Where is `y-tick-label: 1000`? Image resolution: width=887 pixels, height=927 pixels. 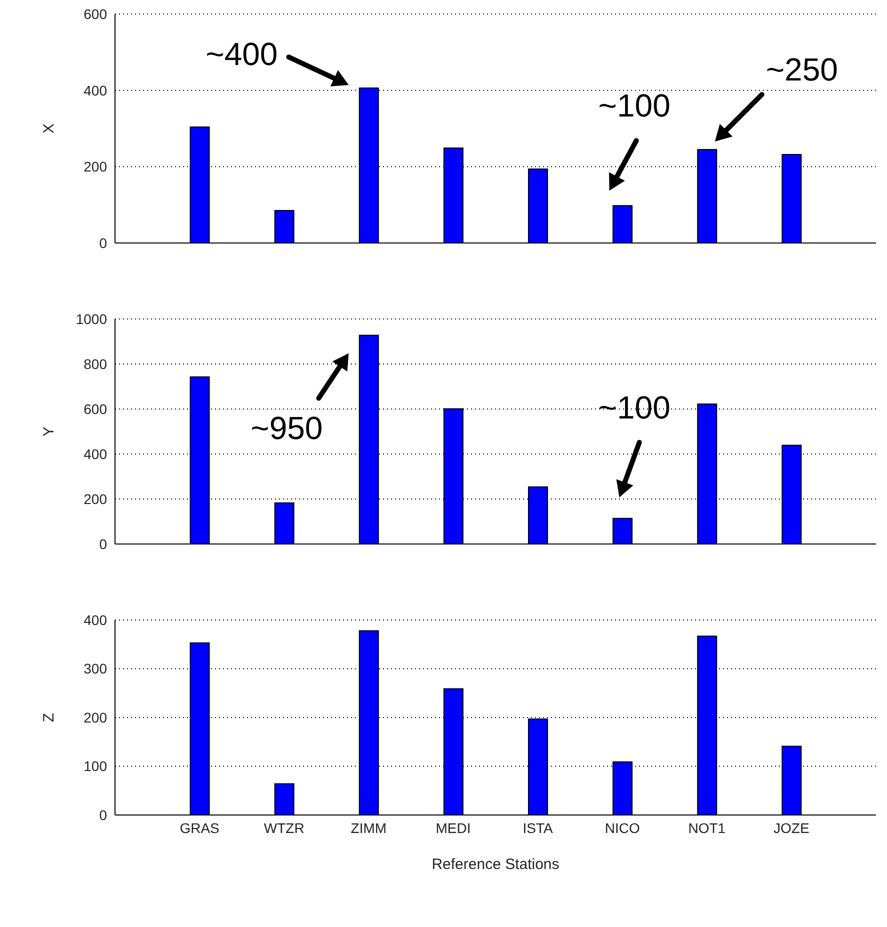 y-tick-label: 1000 is located at coordinates (92, 318).